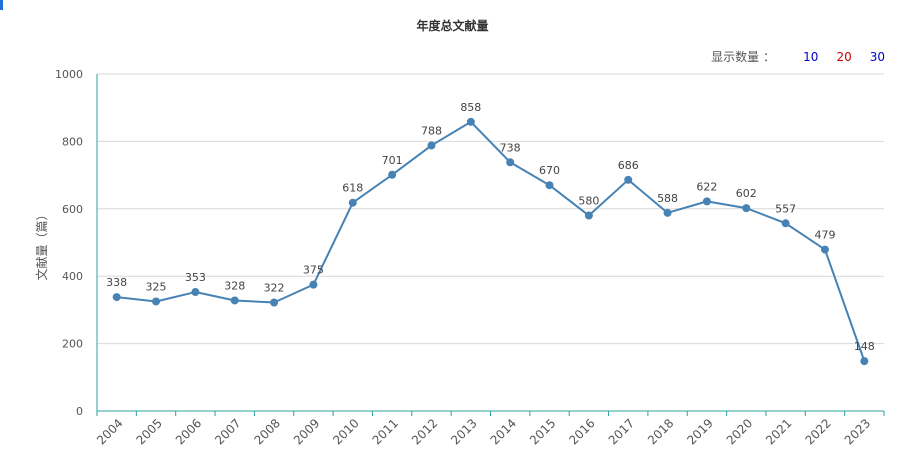 Image resolution: width=905 pixels, height=472 pixels. I want to click on data-label: 618, so click(352, 188).